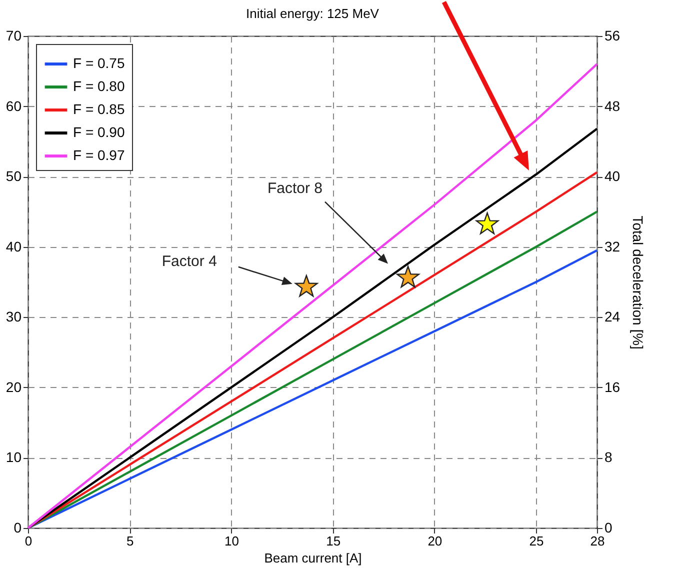  Describe the element at coordinates (14, 106) in the screenshot. I see `y-tick-label: 60` at that location.